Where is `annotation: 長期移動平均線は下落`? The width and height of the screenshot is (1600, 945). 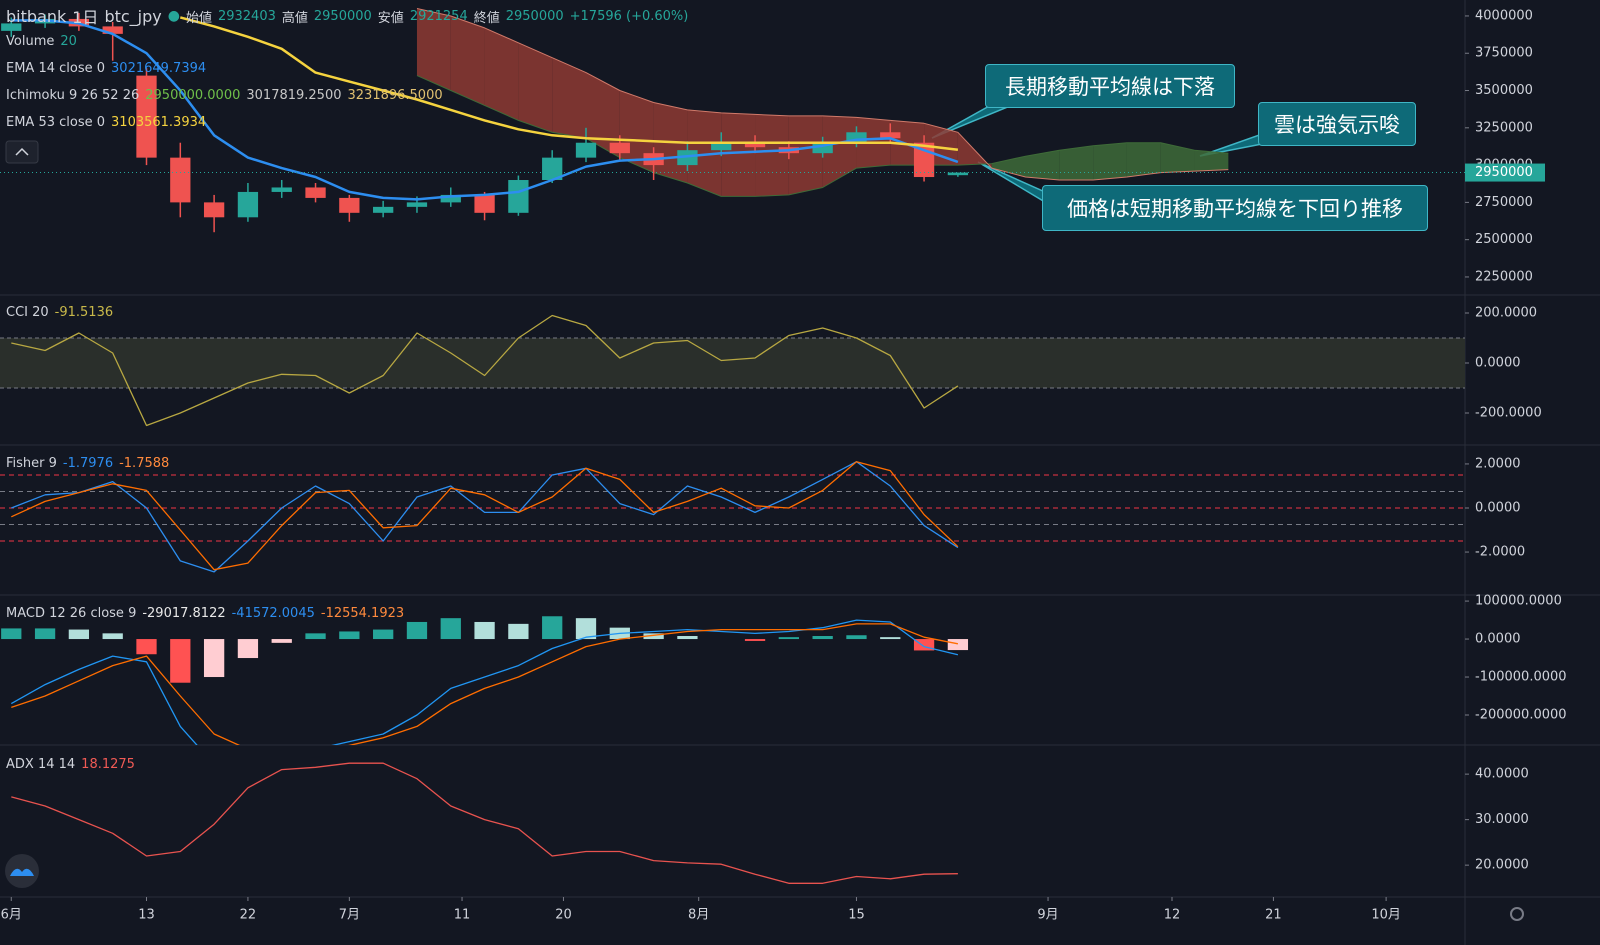 annotation: 長期移動平均線は下落 is located at coordinates (1110, 86).